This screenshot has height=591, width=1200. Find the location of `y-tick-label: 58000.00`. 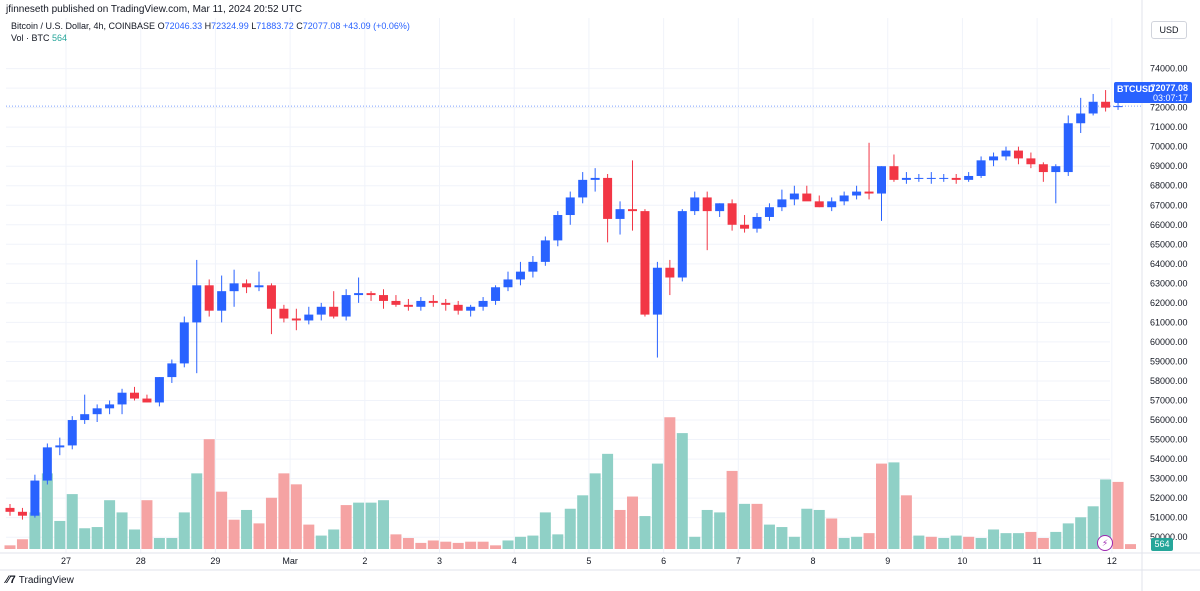

y-tick-label: 58000.00 is located at coordinates (1169, 381).